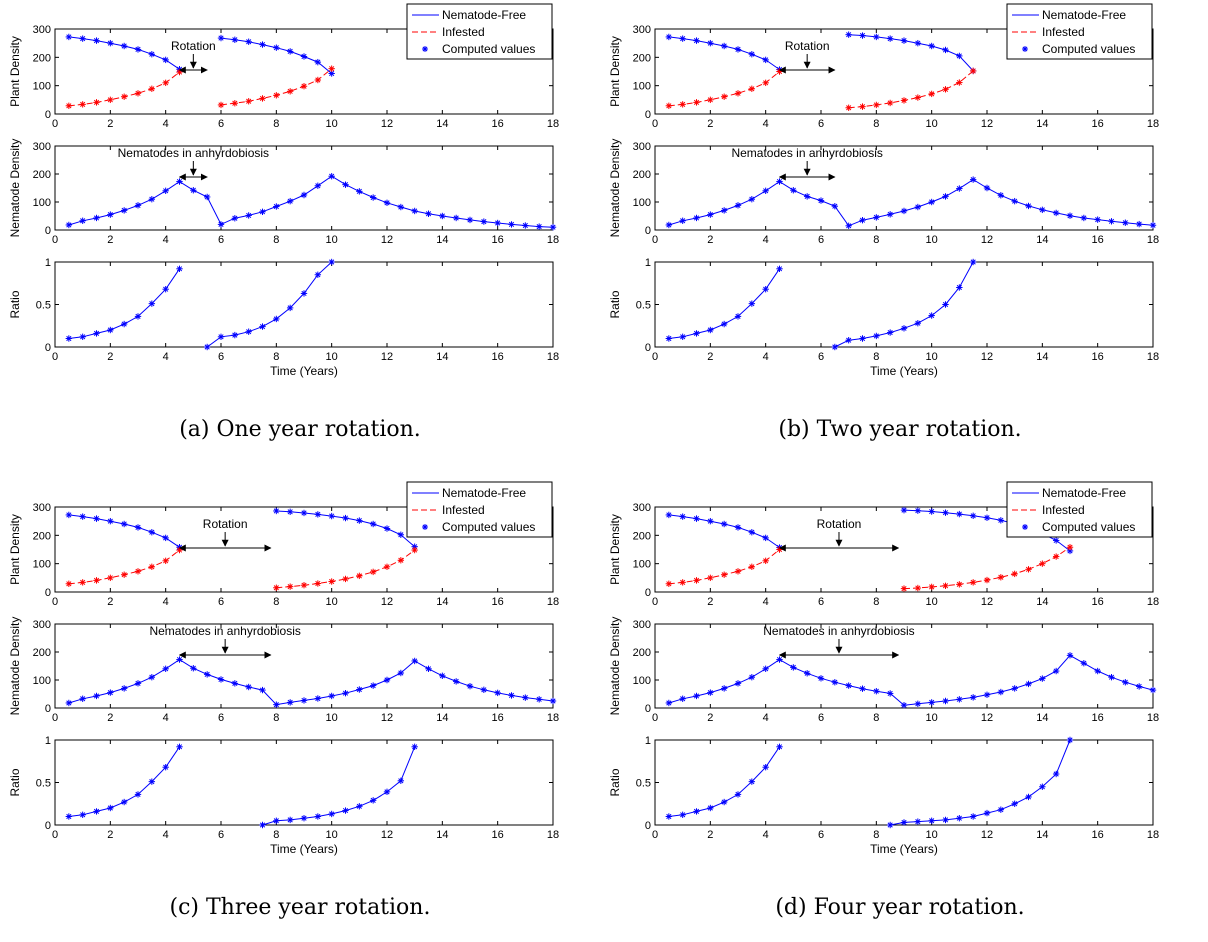 The height and width of the screenshot is (942, 1208). I want to click on legend-entry-label: Nematode-Free, so click(484, 15).